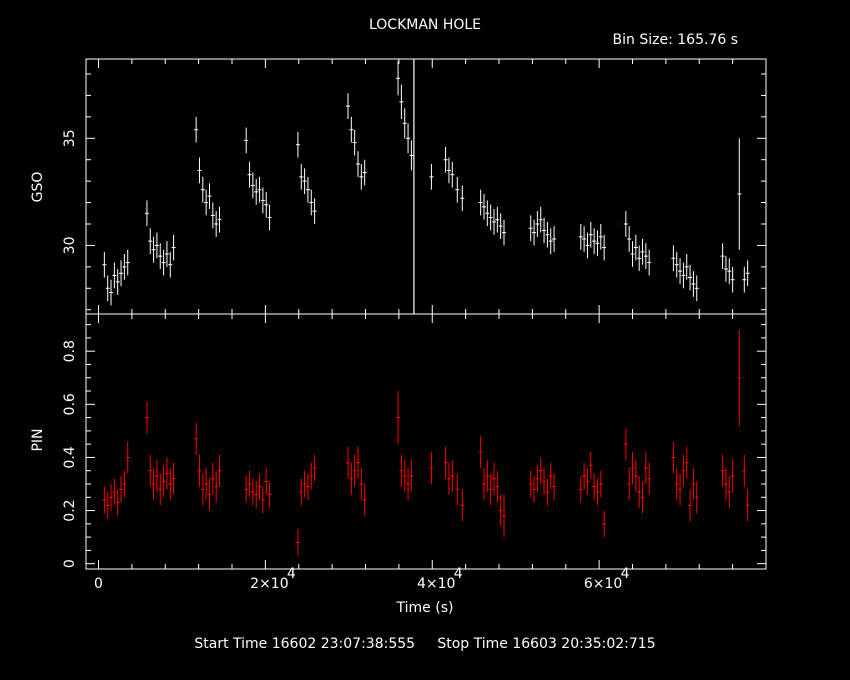 The width and height of the screenshot is (850, 680). What do you see at coordinates (436, 584) in the screenshot?
I see `time-tick-label: 4×10` at bounding box center [436, 584].